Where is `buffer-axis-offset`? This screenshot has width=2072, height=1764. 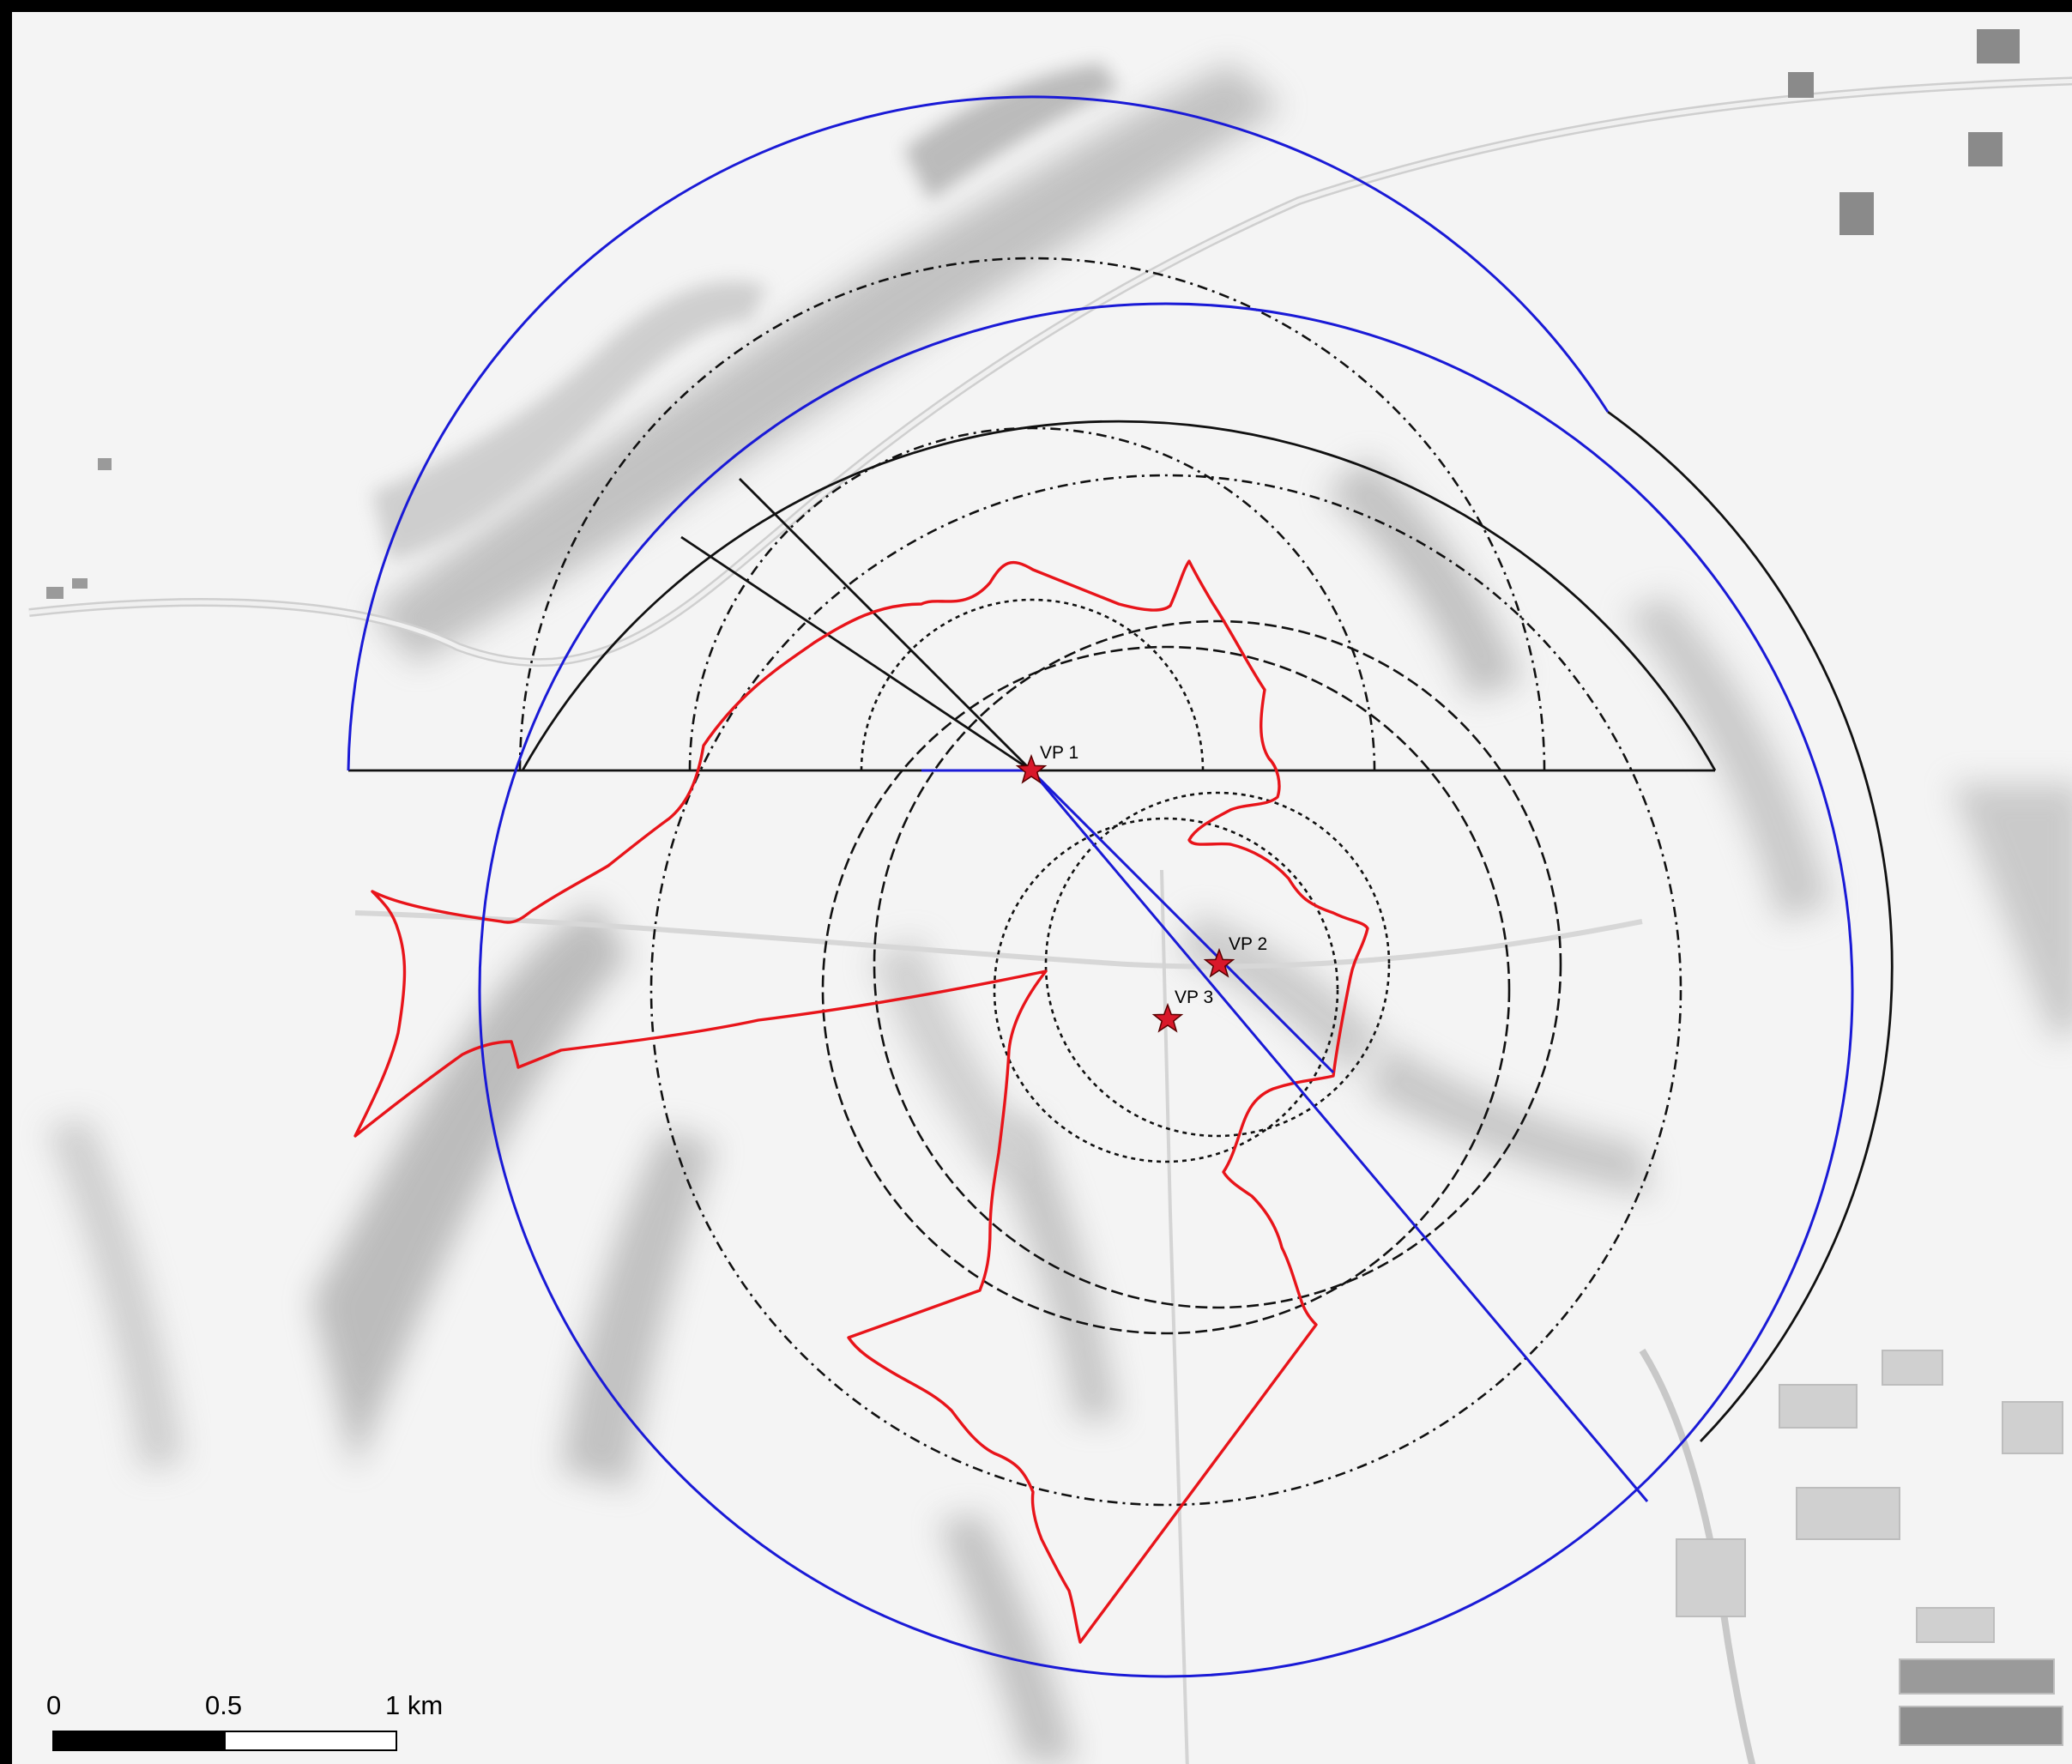
buffer-axis-offset is located at coordinates (1182, 921).